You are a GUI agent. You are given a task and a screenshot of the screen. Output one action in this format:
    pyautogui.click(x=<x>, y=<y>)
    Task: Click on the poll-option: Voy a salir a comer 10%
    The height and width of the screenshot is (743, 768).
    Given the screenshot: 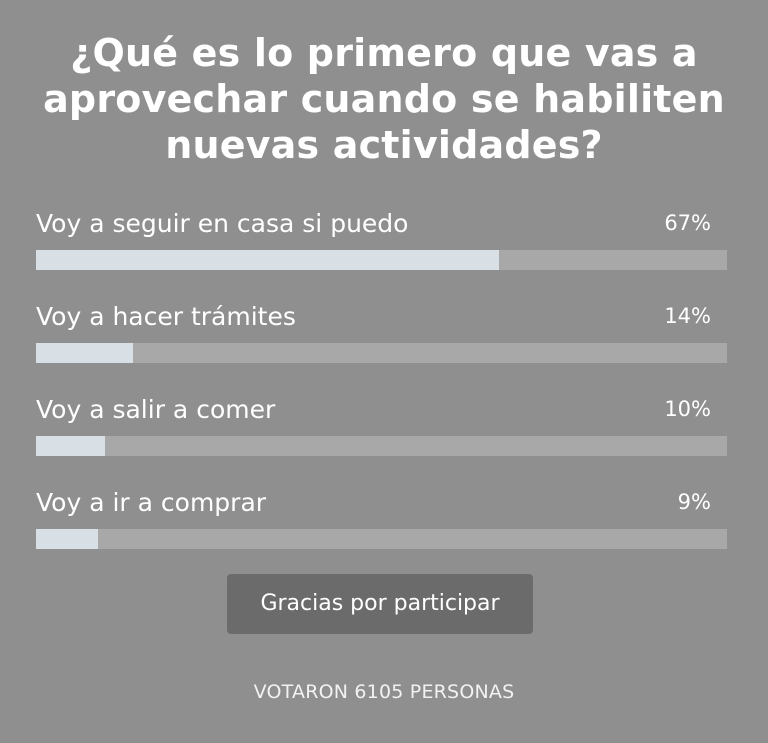 What is the action you would take?
    pyautogui.click(x=381, y=436)
    